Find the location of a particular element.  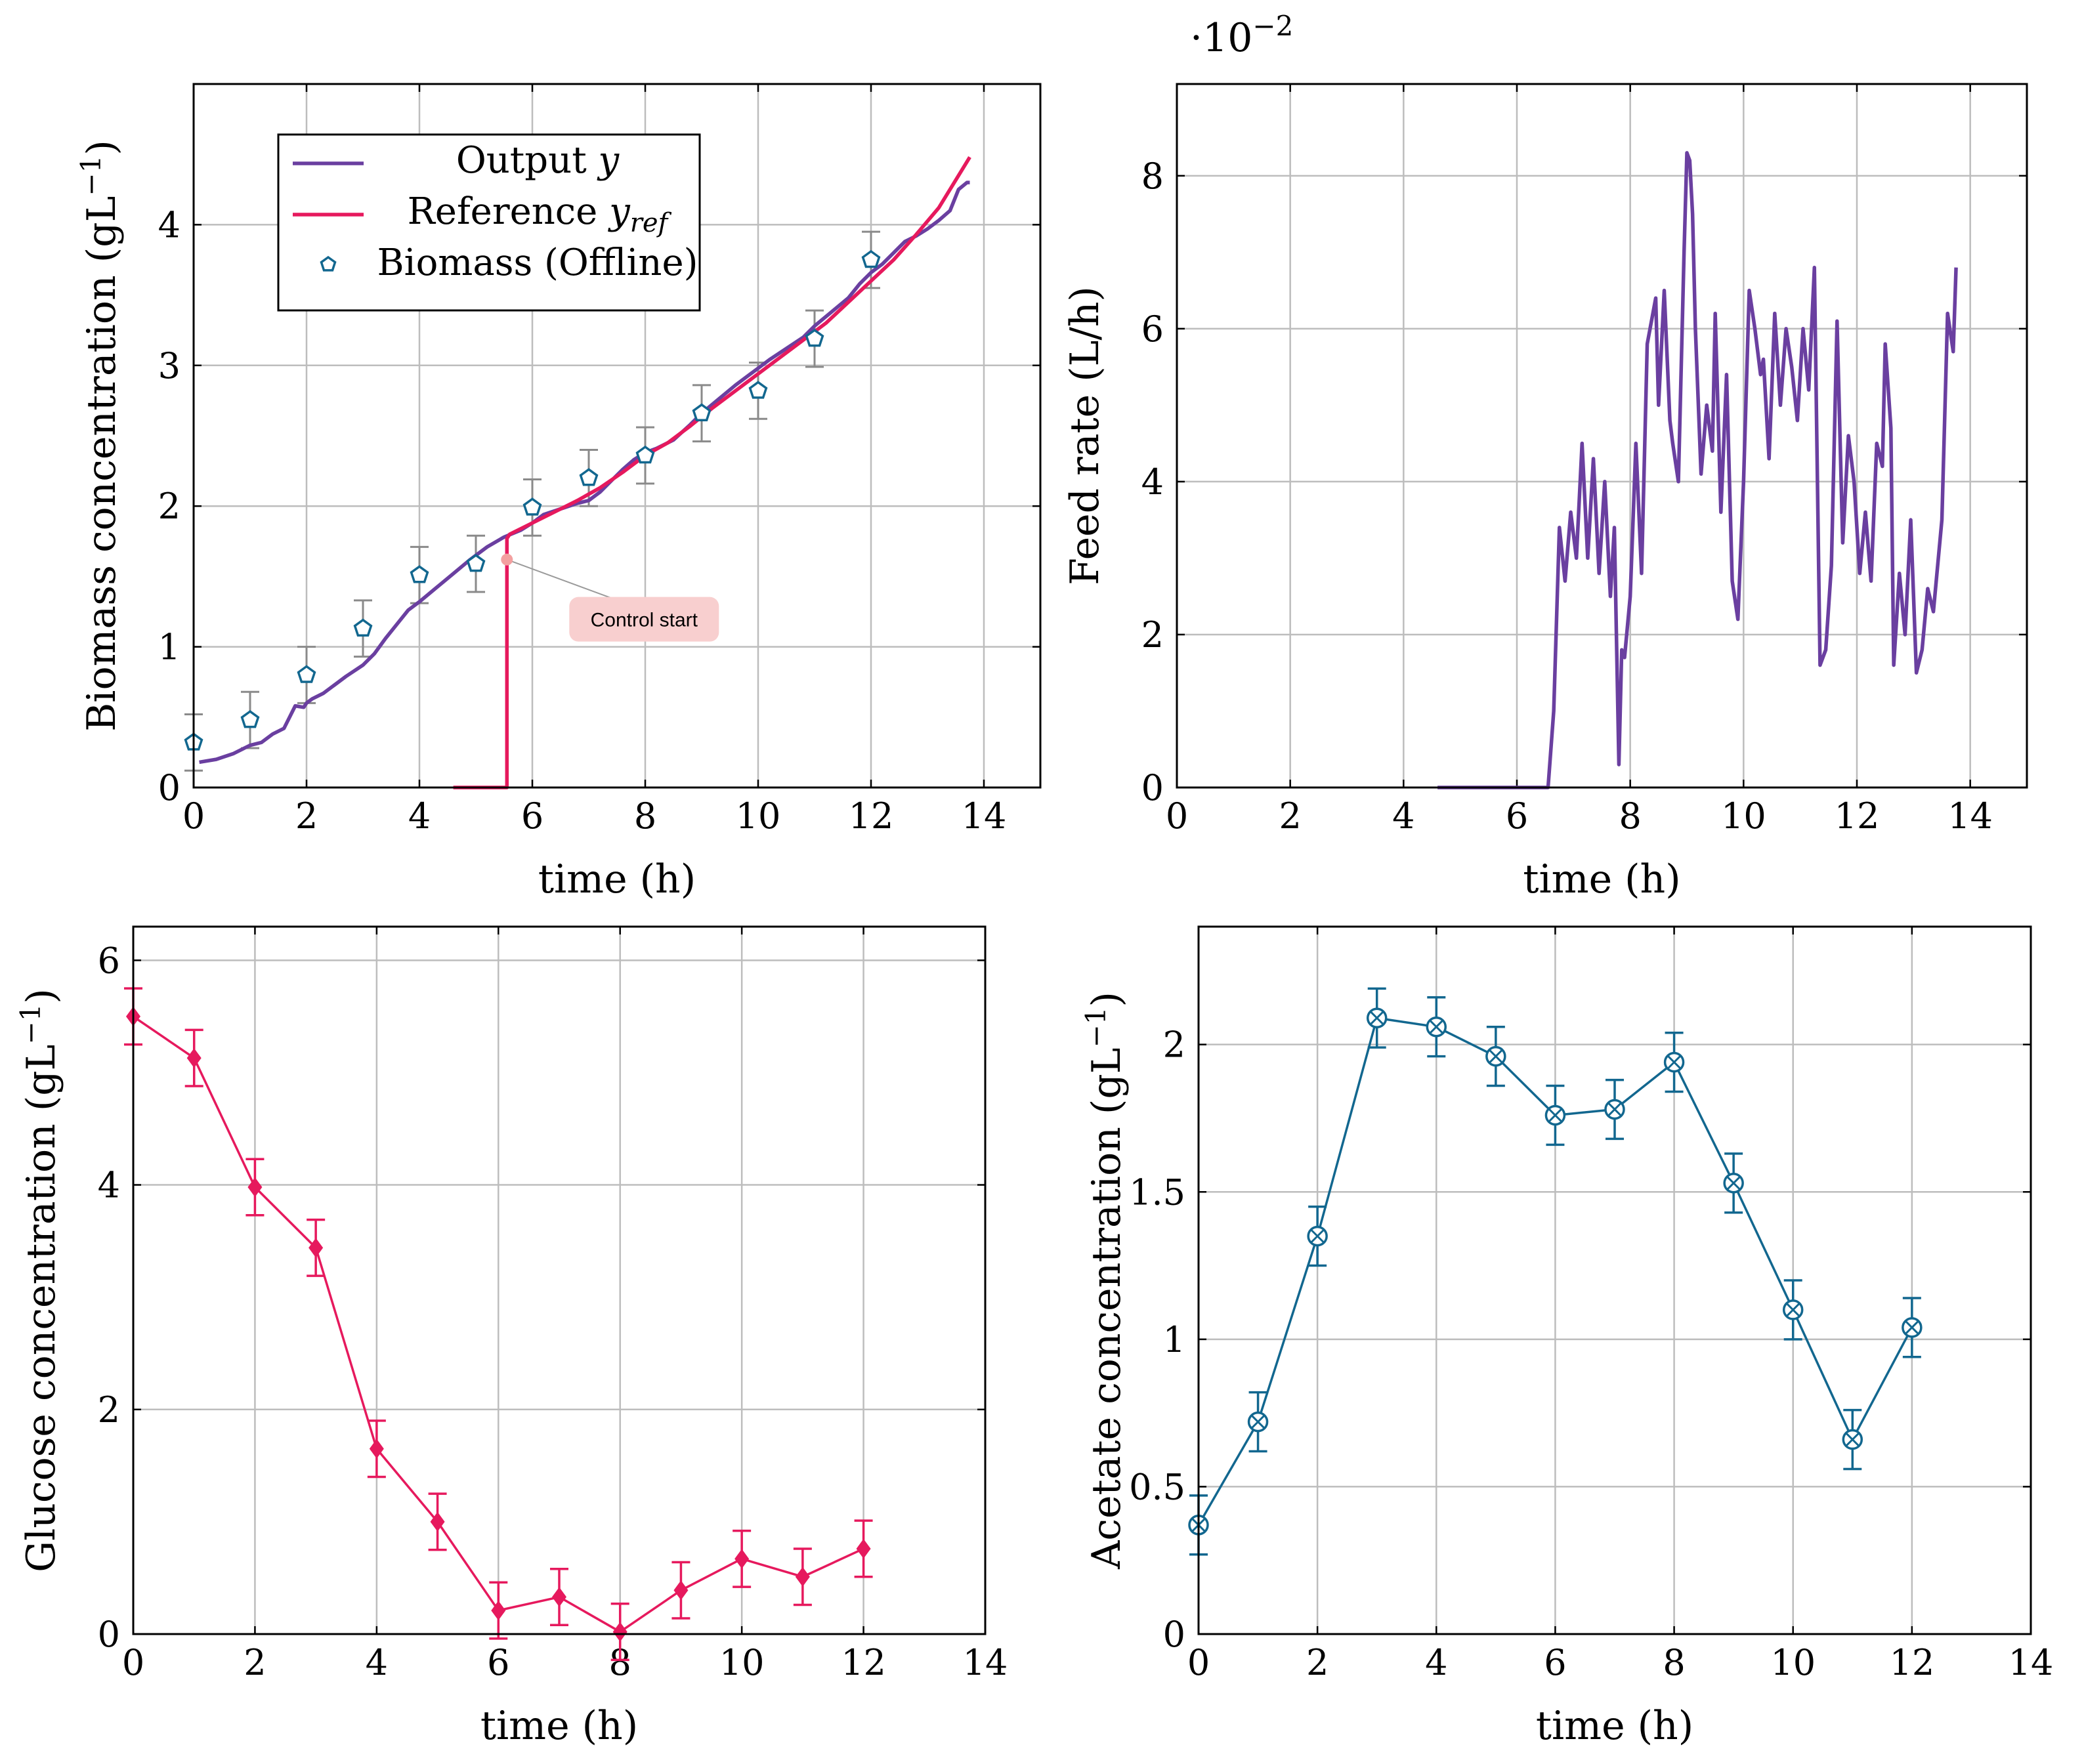

y-tick-label: 1.5 is located at coordinates (1157, 1192).